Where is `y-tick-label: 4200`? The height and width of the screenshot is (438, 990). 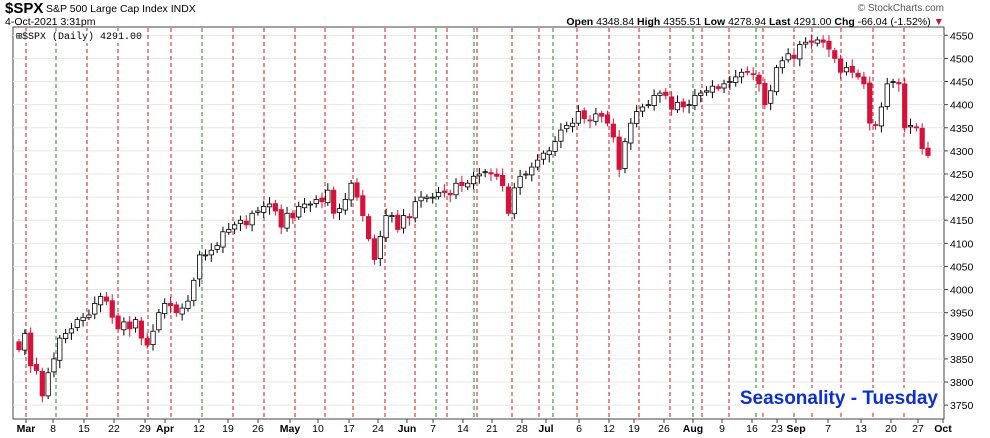 y-tick-label: 4200 is located at coordinates (962, 198).